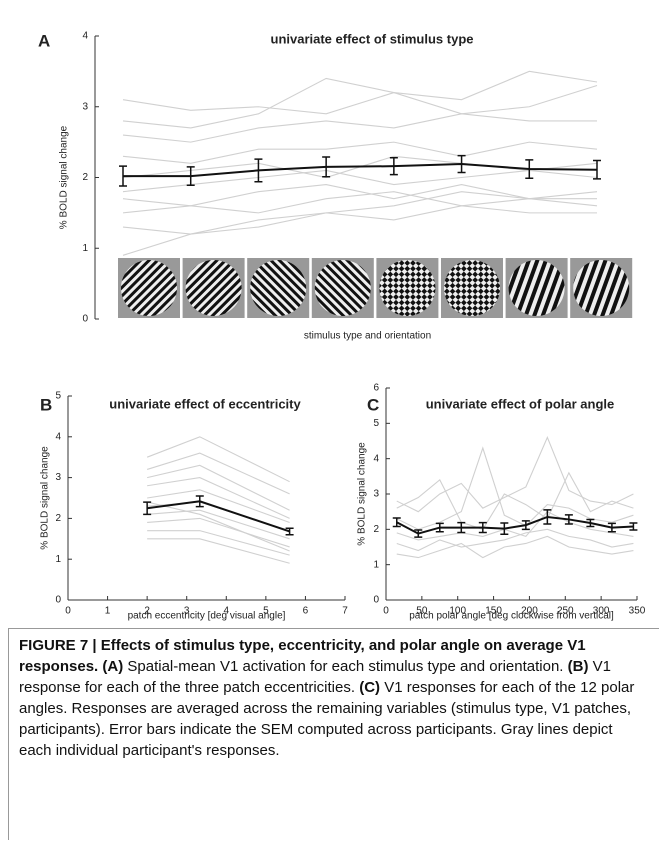  I want to click on caption-part-label: (B), so click(578, 666).